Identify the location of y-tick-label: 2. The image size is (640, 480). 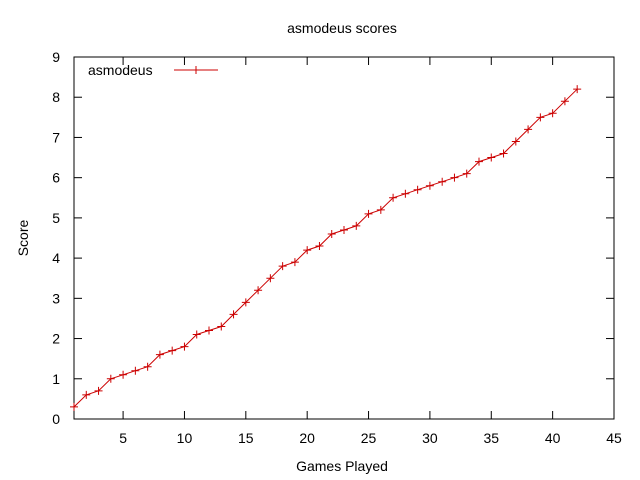
(56, 339).